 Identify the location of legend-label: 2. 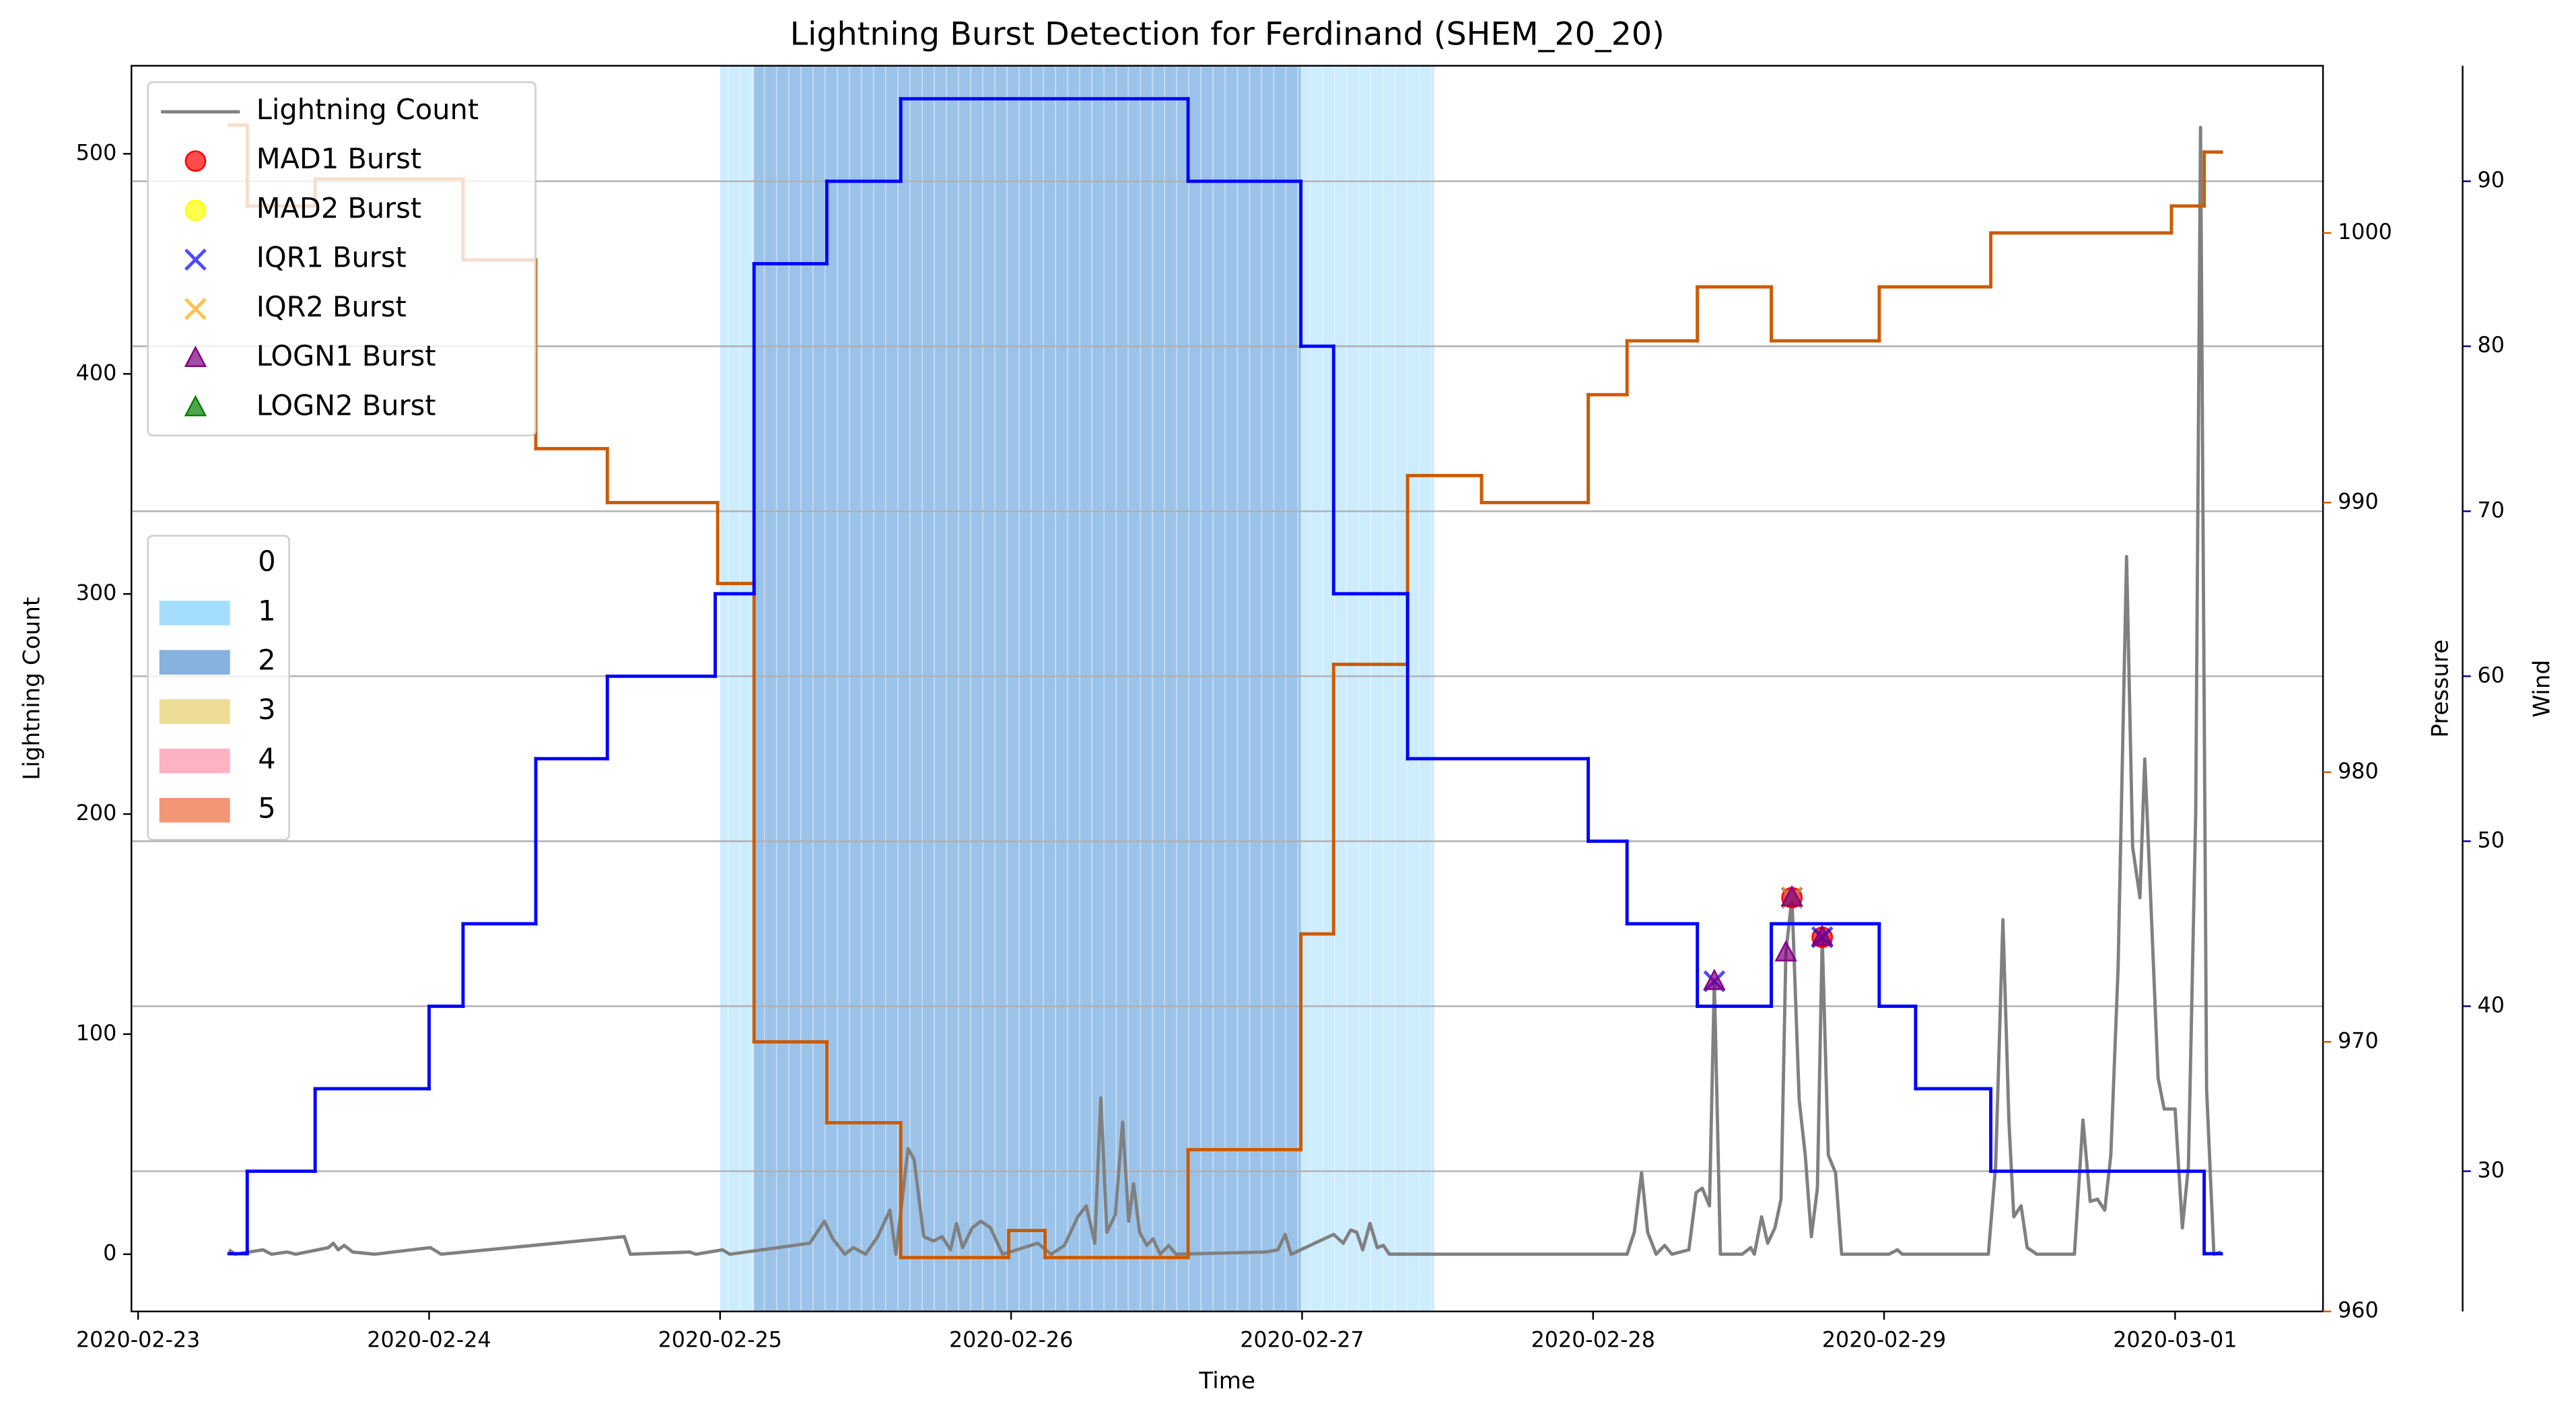
(266, 660).